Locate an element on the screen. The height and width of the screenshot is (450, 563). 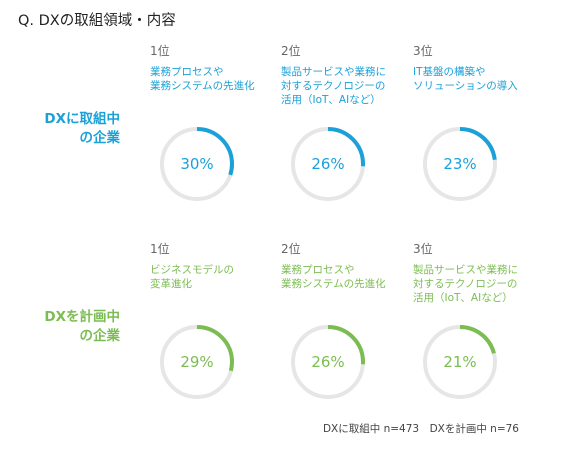
donut-chart: 21% is located at coordinates (460, 362).